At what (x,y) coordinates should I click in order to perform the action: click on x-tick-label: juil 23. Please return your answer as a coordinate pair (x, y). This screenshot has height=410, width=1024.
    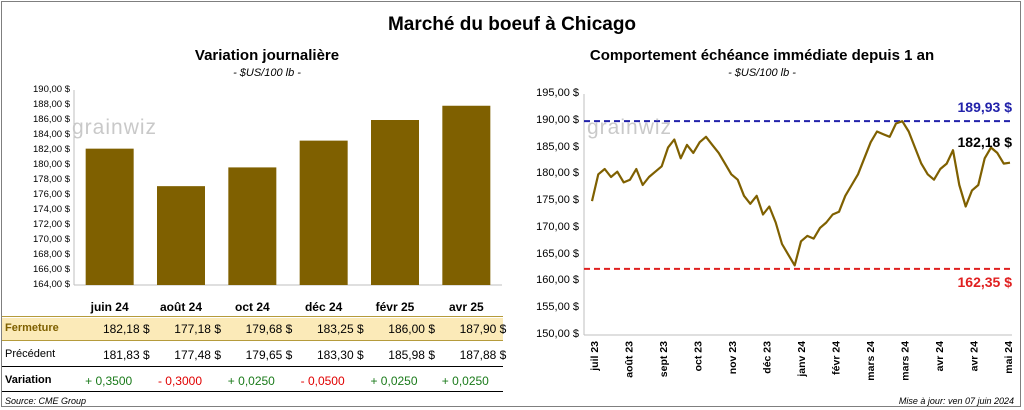
    Looking at the image, I should click on (595, 356).